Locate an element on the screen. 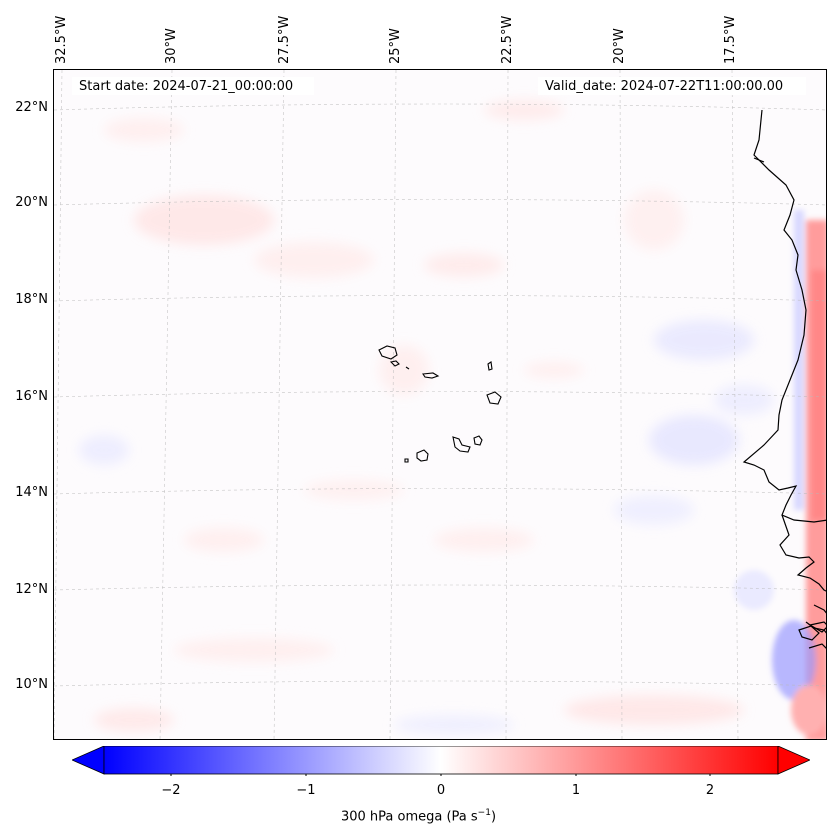  lat-label-22n: 22°N is located at coordinates (31, 107).